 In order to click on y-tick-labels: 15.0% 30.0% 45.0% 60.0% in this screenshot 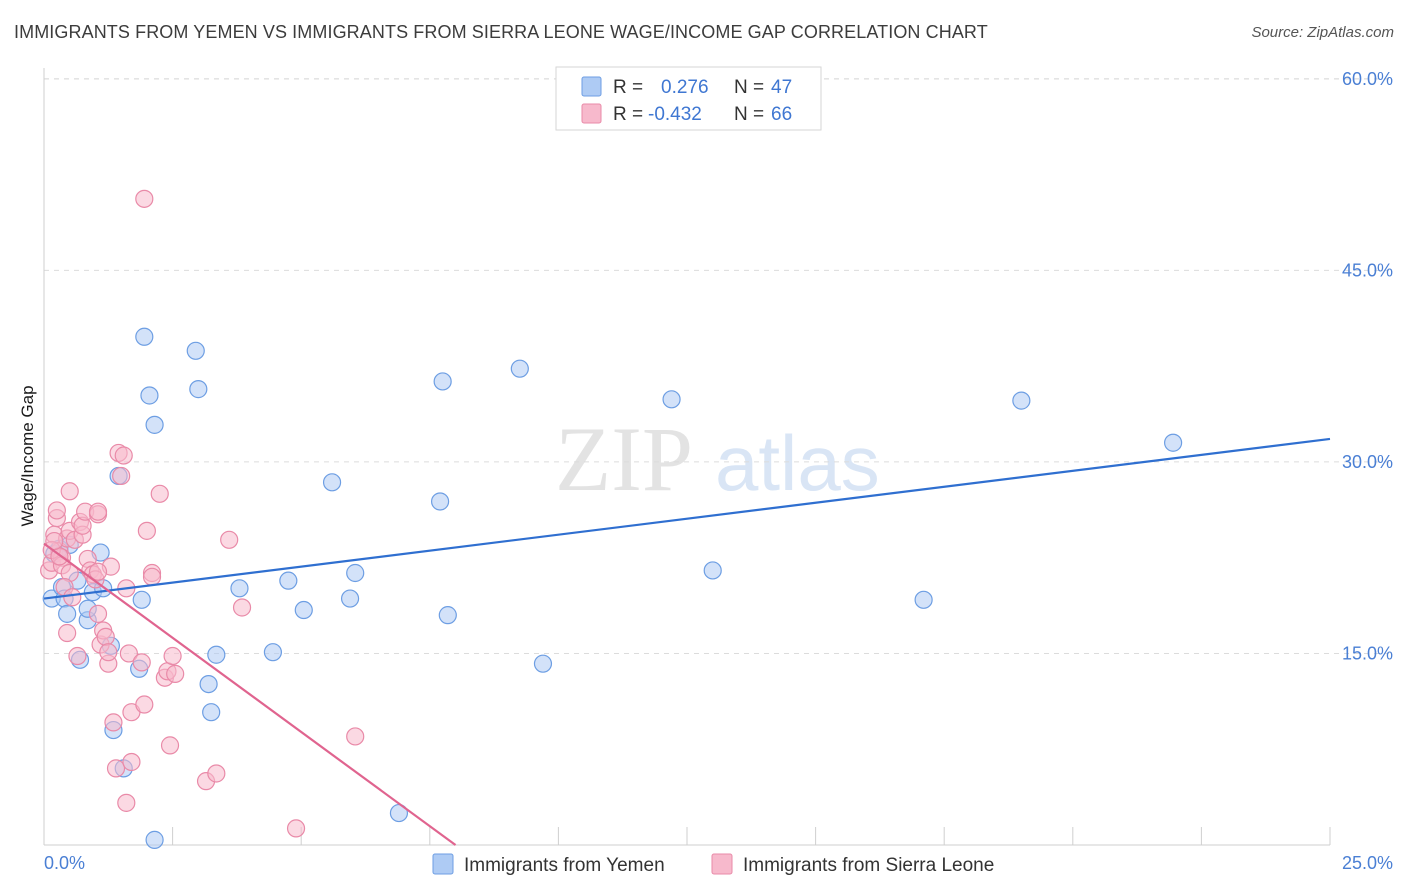, I will do `click(1367, 366)`.